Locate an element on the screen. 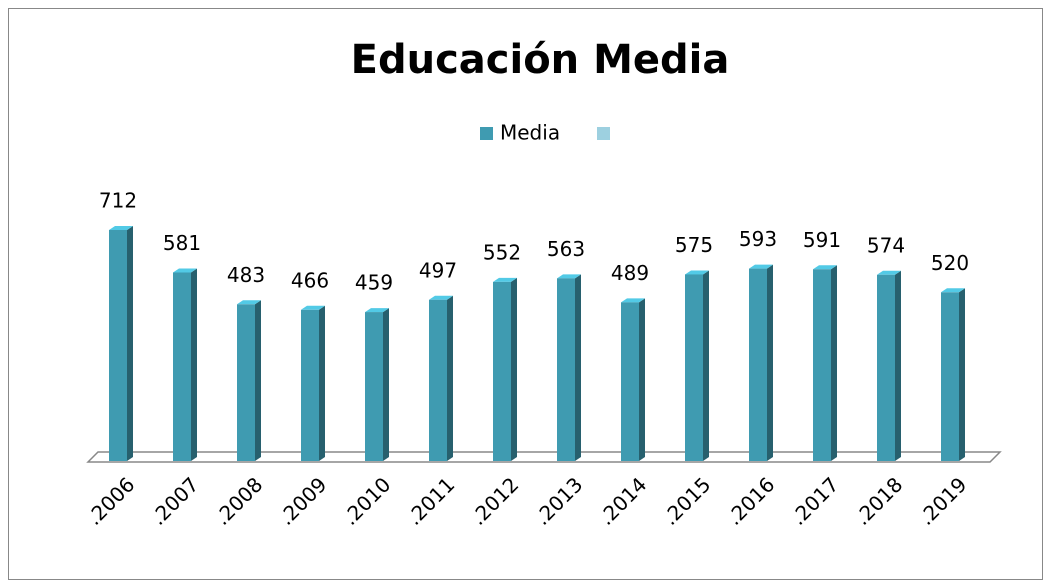 This screenshot has width=1051, height=587. data-label: 466 is located at coordinates (310, 280).